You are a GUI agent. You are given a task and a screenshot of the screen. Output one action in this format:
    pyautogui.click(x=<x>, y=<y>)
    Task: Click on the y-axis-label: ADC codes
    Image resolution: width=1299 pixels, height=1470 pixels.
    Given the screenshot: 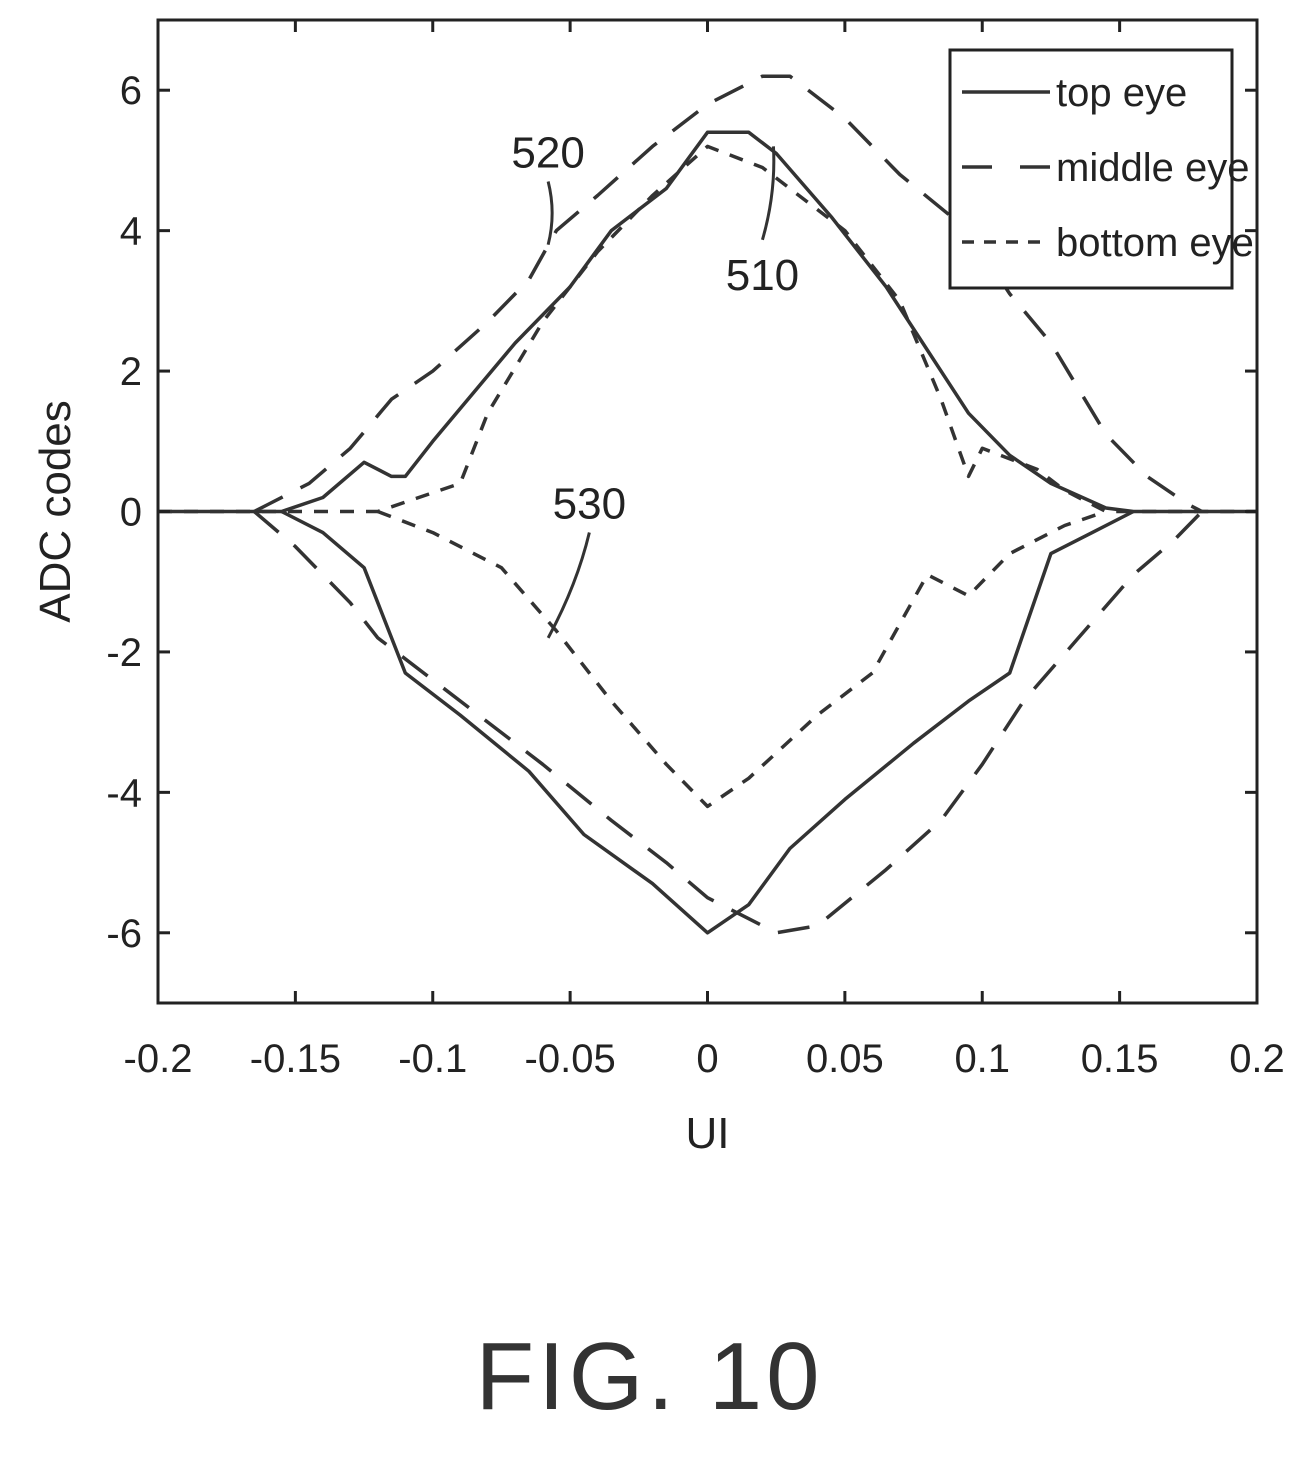 What is the action you would take?
    pyautogui.click(x=55, y=511)
    